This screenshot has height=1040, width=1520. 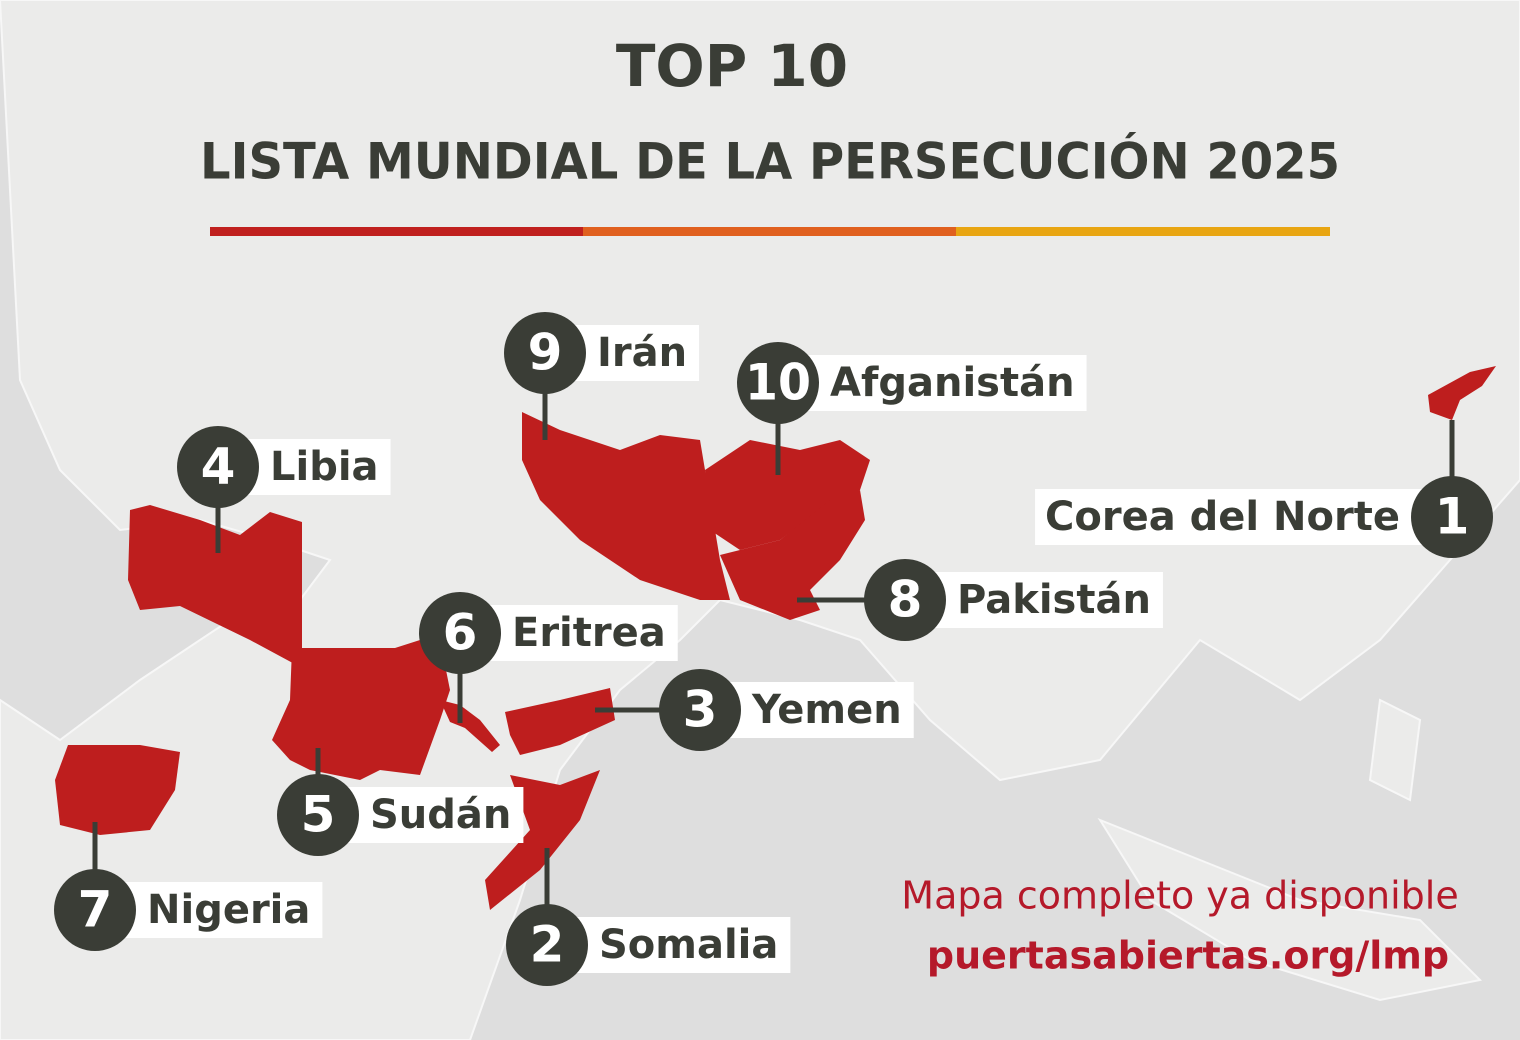 What do you see at coordinates (642, 353) in the screenshot?
I see `country-name: Irán` at bounding box center [642, 353].